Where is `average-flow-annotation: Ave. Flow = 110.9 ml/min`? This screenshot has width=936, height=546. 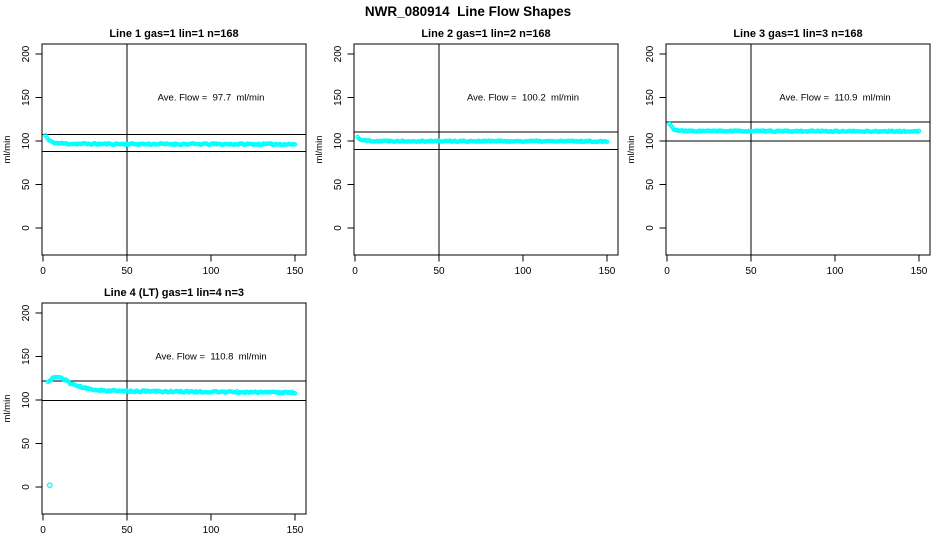 average-flow-annotation: Ave. Flow = 110.9 ml/min is located at coordinates (834, 98).